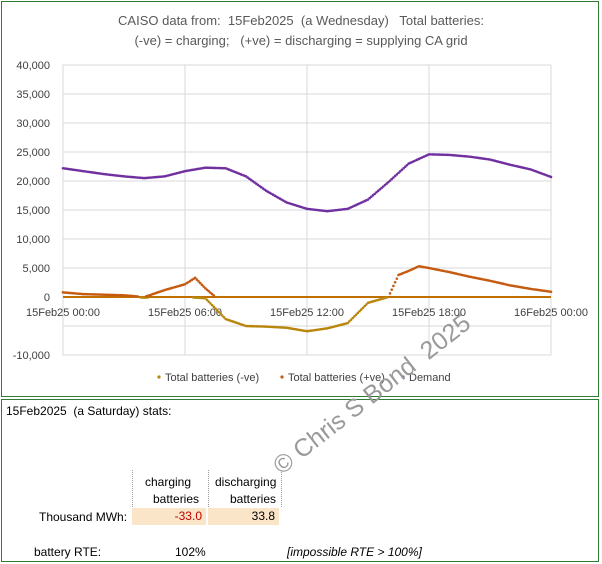  What do you see at coordinates (33, 153) in the screenshot?
I see `y-tick-label: 25,000` at bounding box center [33, 153].